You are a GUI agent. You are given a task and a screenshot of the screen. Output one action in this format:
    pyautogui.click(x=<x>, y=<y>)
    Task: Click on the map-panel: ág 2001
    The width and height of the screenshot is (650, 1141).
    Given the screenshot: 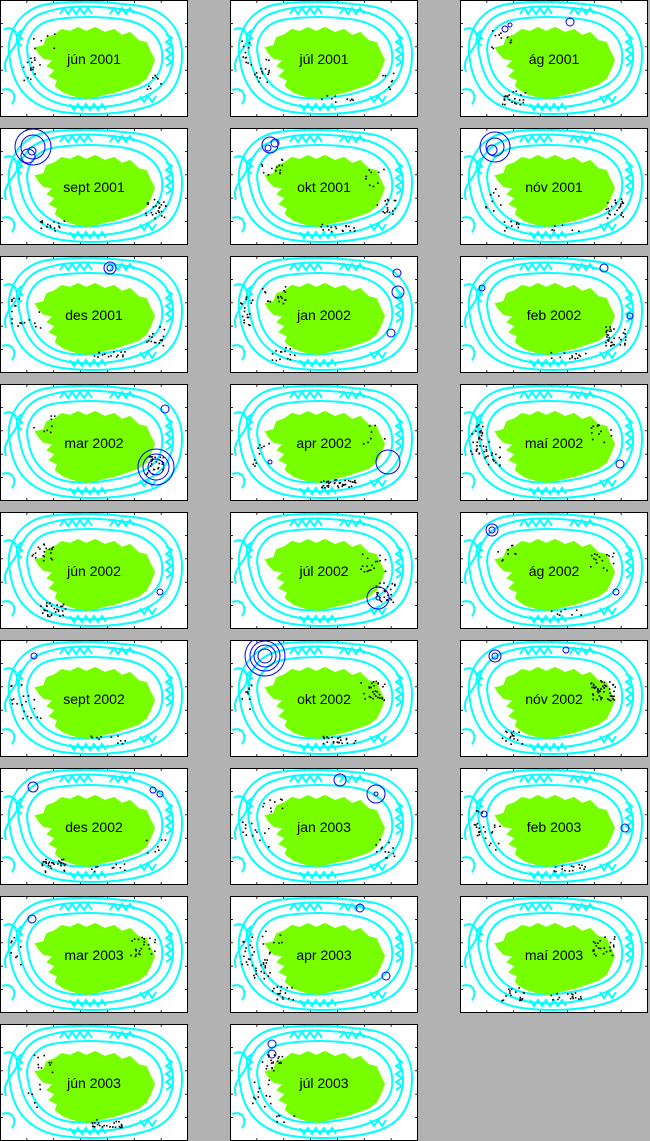 What is the action you would take?
    pyautogui.click(x=554, y=58)
    